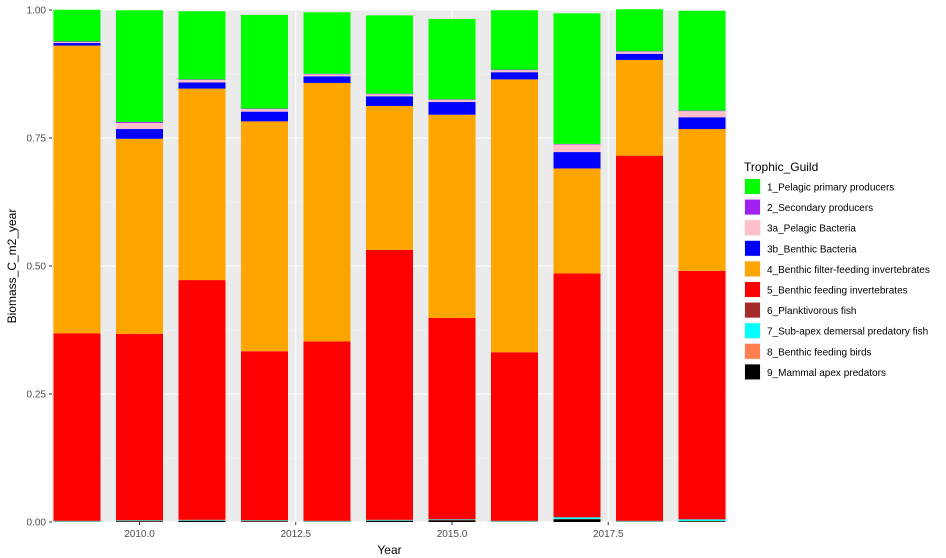 The height and width of the screenshot is (558, 946). What do you see at coordinates (848, 270) in the screenshot?
I see `legend-label: 4_Benthic filter-feeding invertebrates` at bounding box center [848, 270].